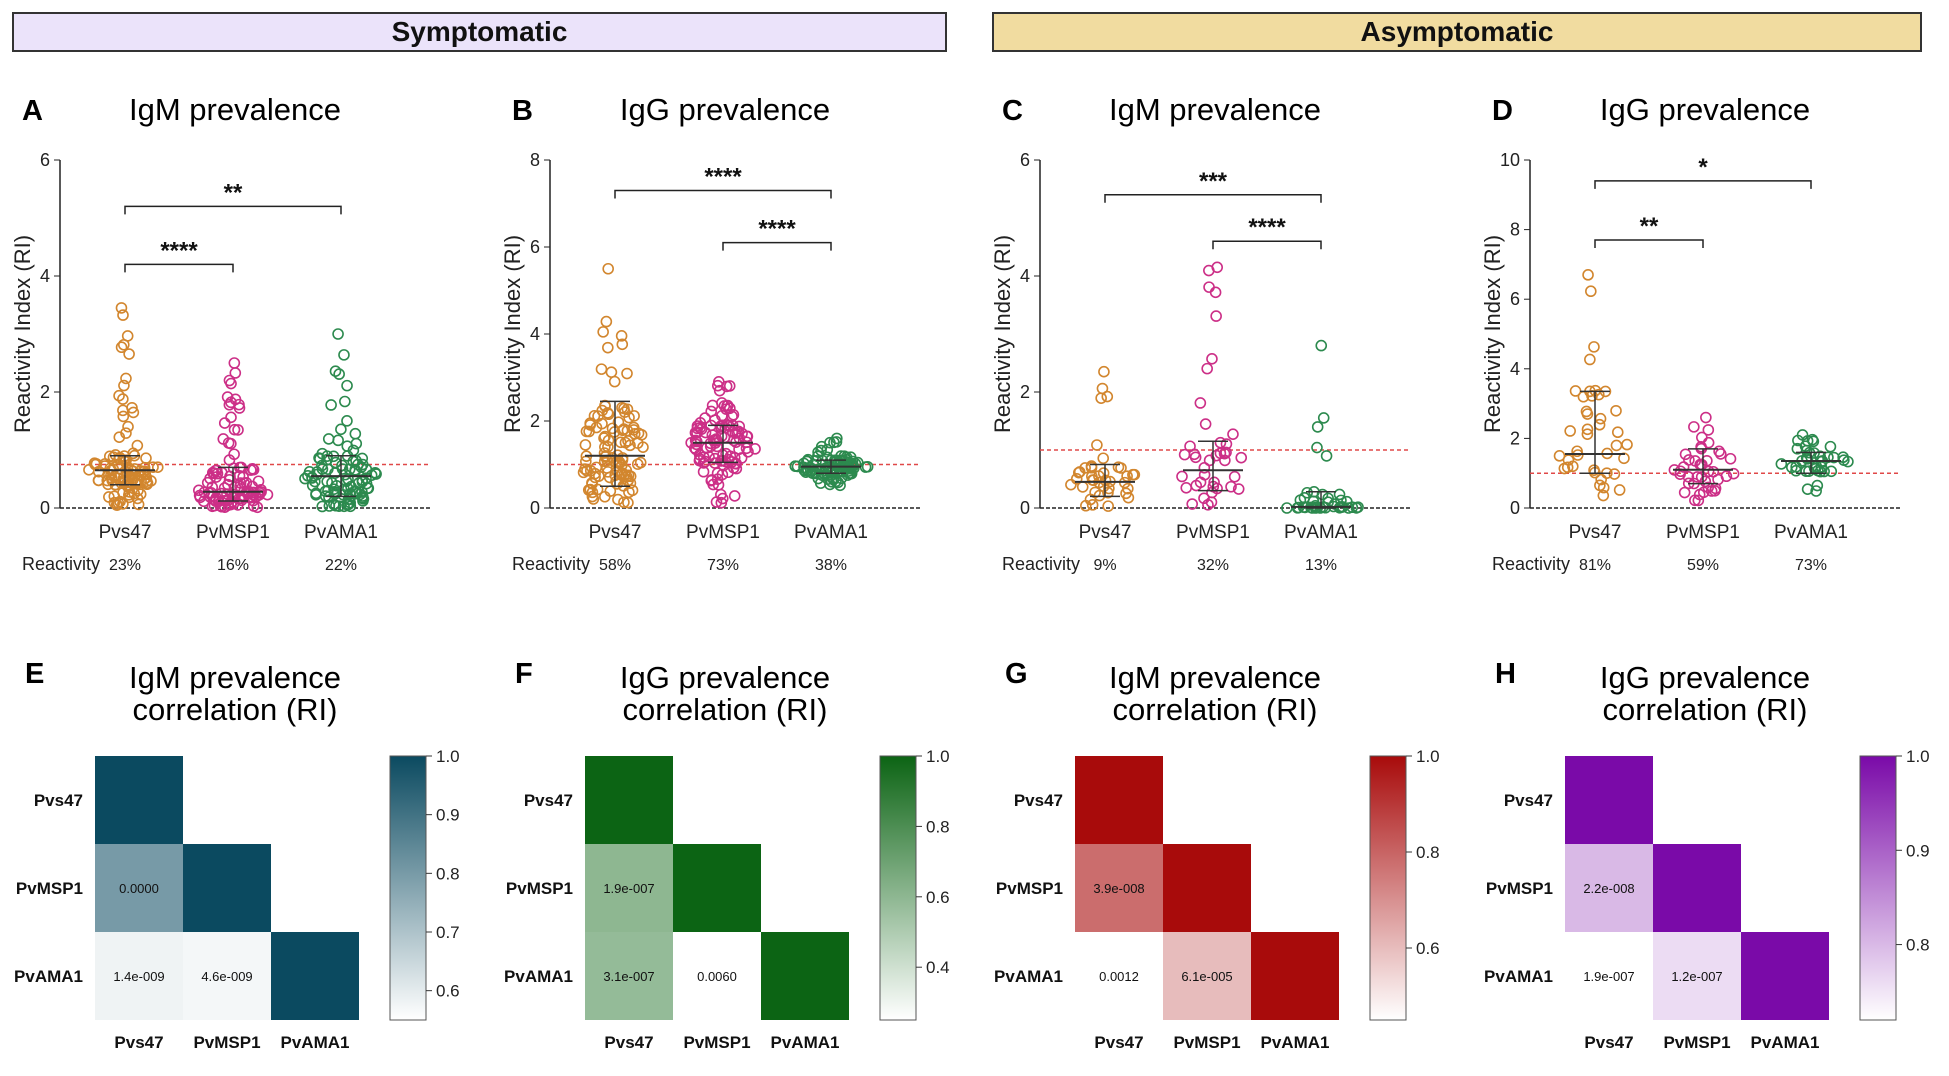 This screenshot has width=1949, height=1076. What do you see at coordinates (1119, 976) in the screenshot?
I see `p-value-label: 0.0012` at bounding box center [1119, 976].